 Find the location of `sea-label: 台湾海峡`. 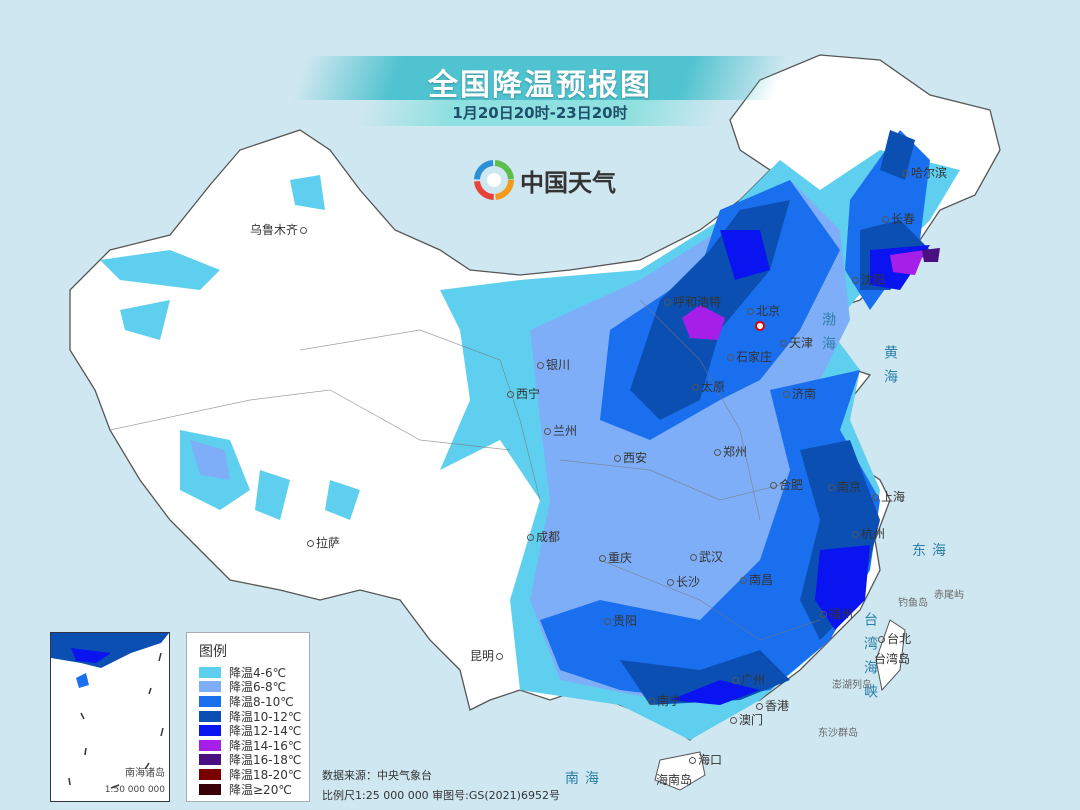

sea-label: 台湾海峡 is located at coordinates (870, 660).